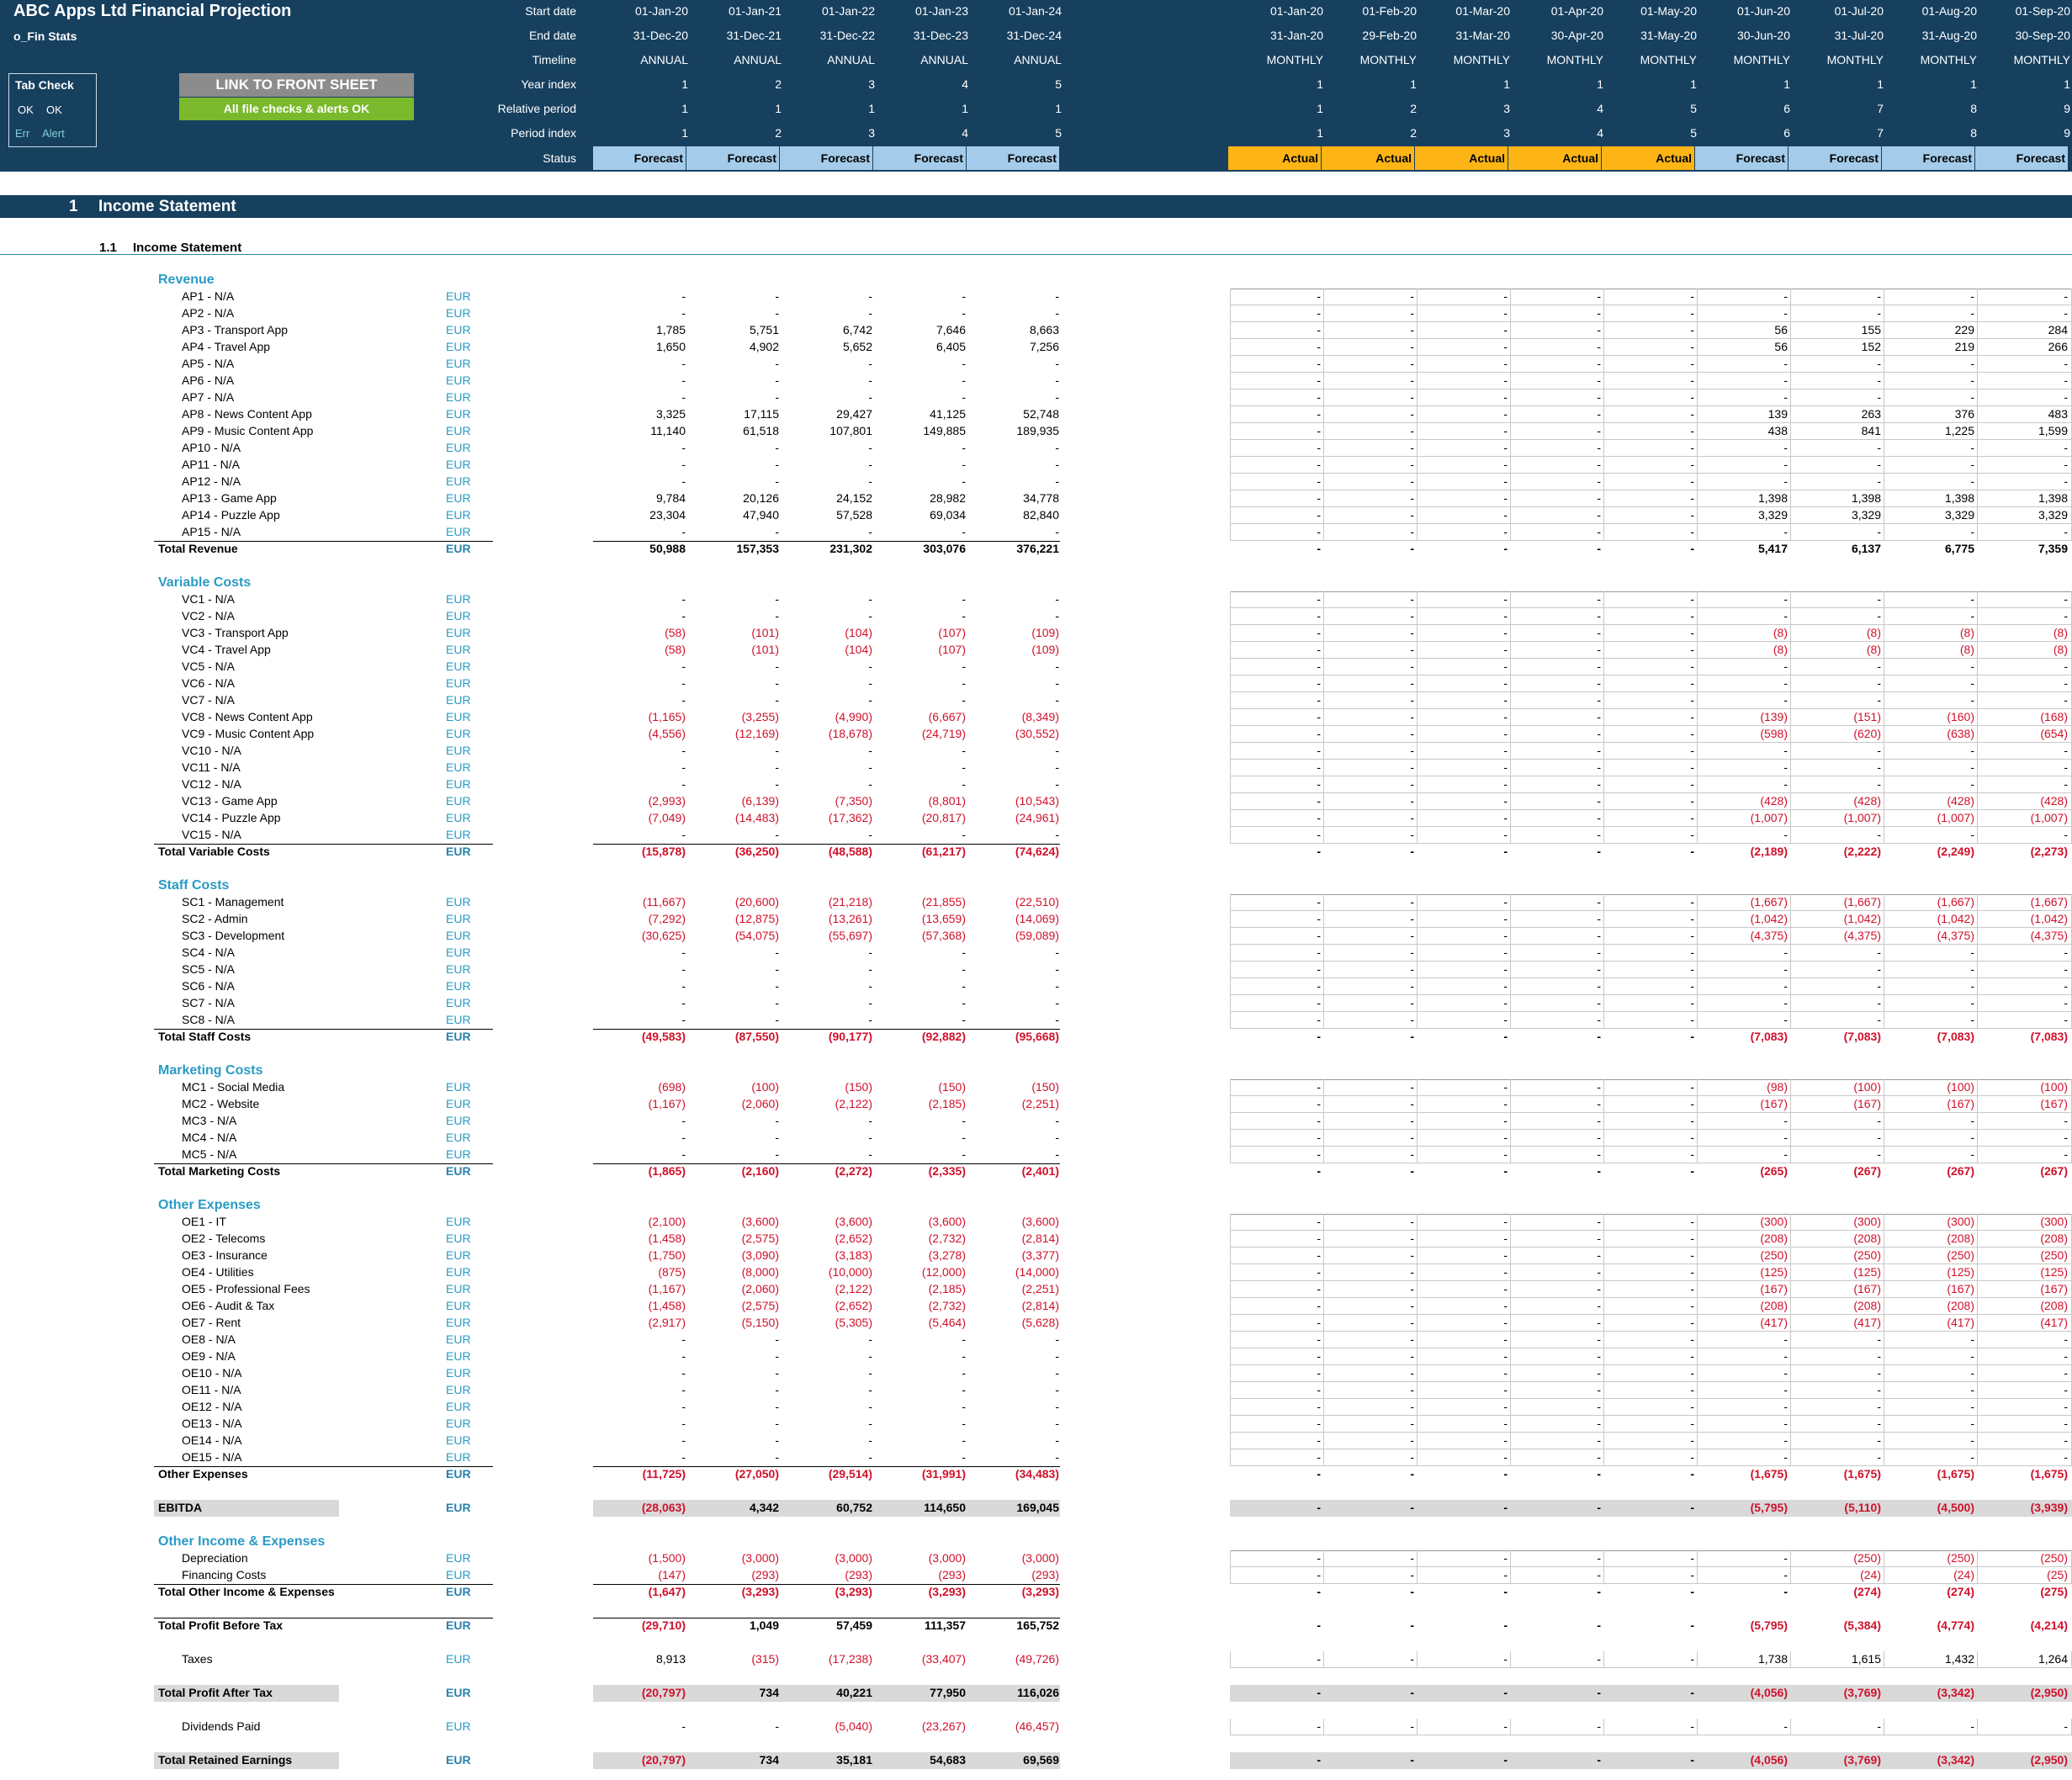 The height and width of the screenshot is (1780, 2072). What do you see at coordinates (1859, 35) in the screenshot?
I see `monthly-period-cell: 31-Jul-20` at bounding box center [1859, 35].